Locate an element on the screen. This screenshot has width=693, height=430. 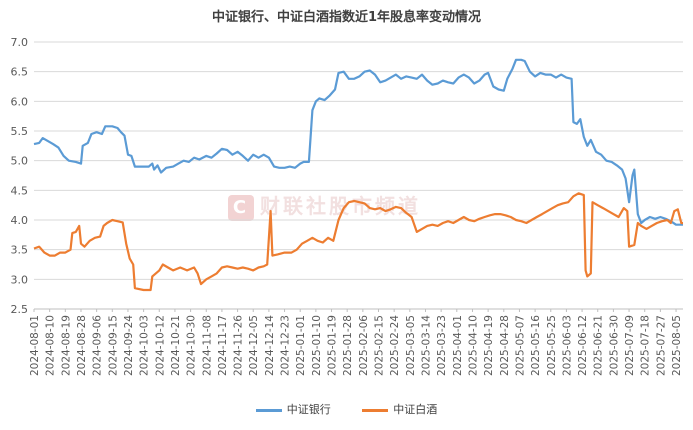
x-tick-label: 2025-06-21 is located at coordinates (599, 345).